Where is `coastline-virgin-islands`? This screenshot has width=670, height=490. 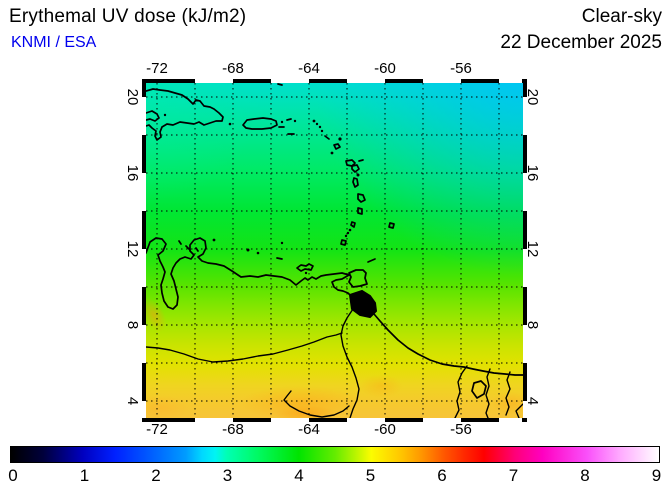
coastline-virgin-islands is located at coordinates (286, 109).